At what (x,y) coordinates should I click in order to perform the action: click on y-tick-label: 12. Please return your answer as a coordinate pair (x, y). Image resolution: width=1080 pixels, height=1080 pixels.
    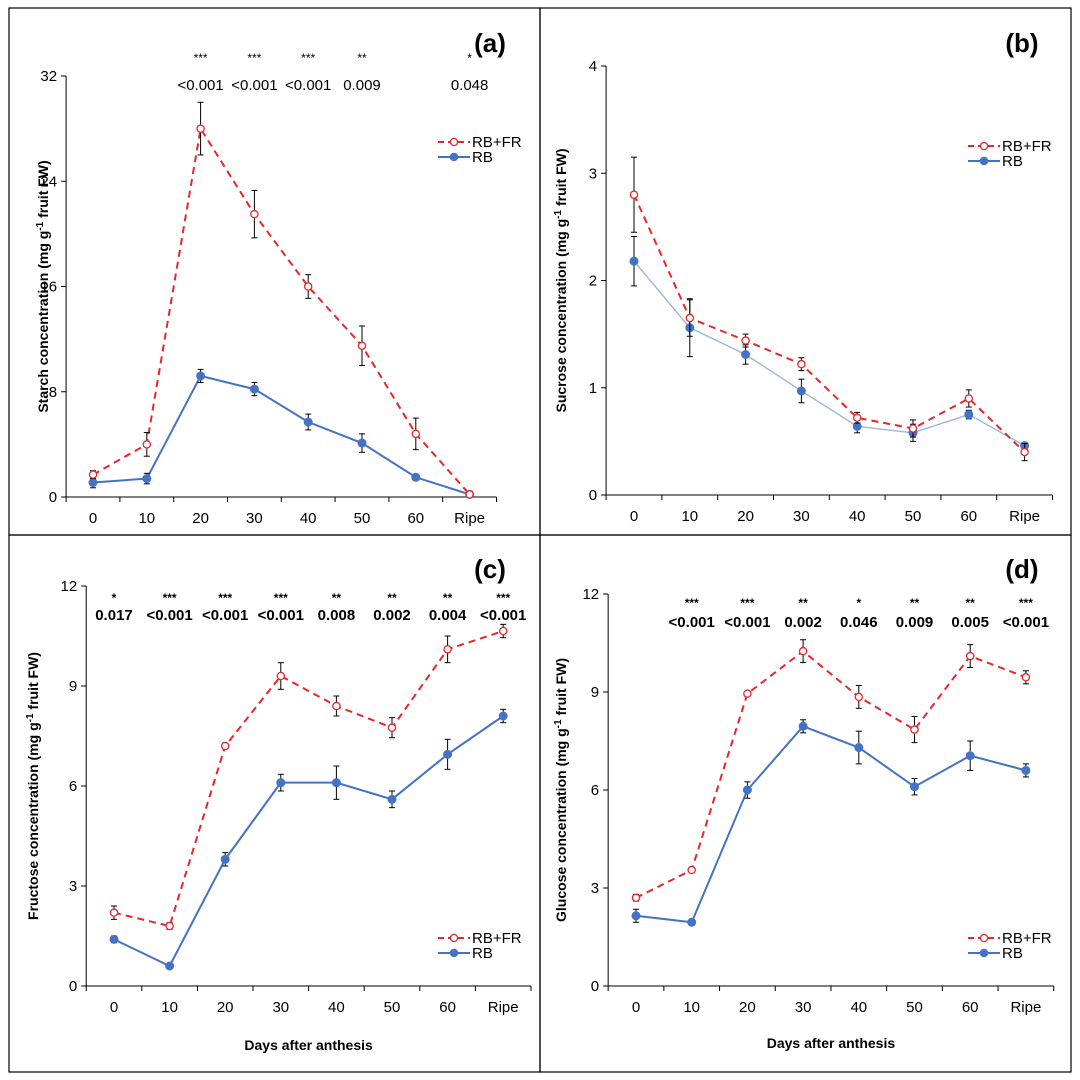
    Looking at the image, I should click on (69, 586).